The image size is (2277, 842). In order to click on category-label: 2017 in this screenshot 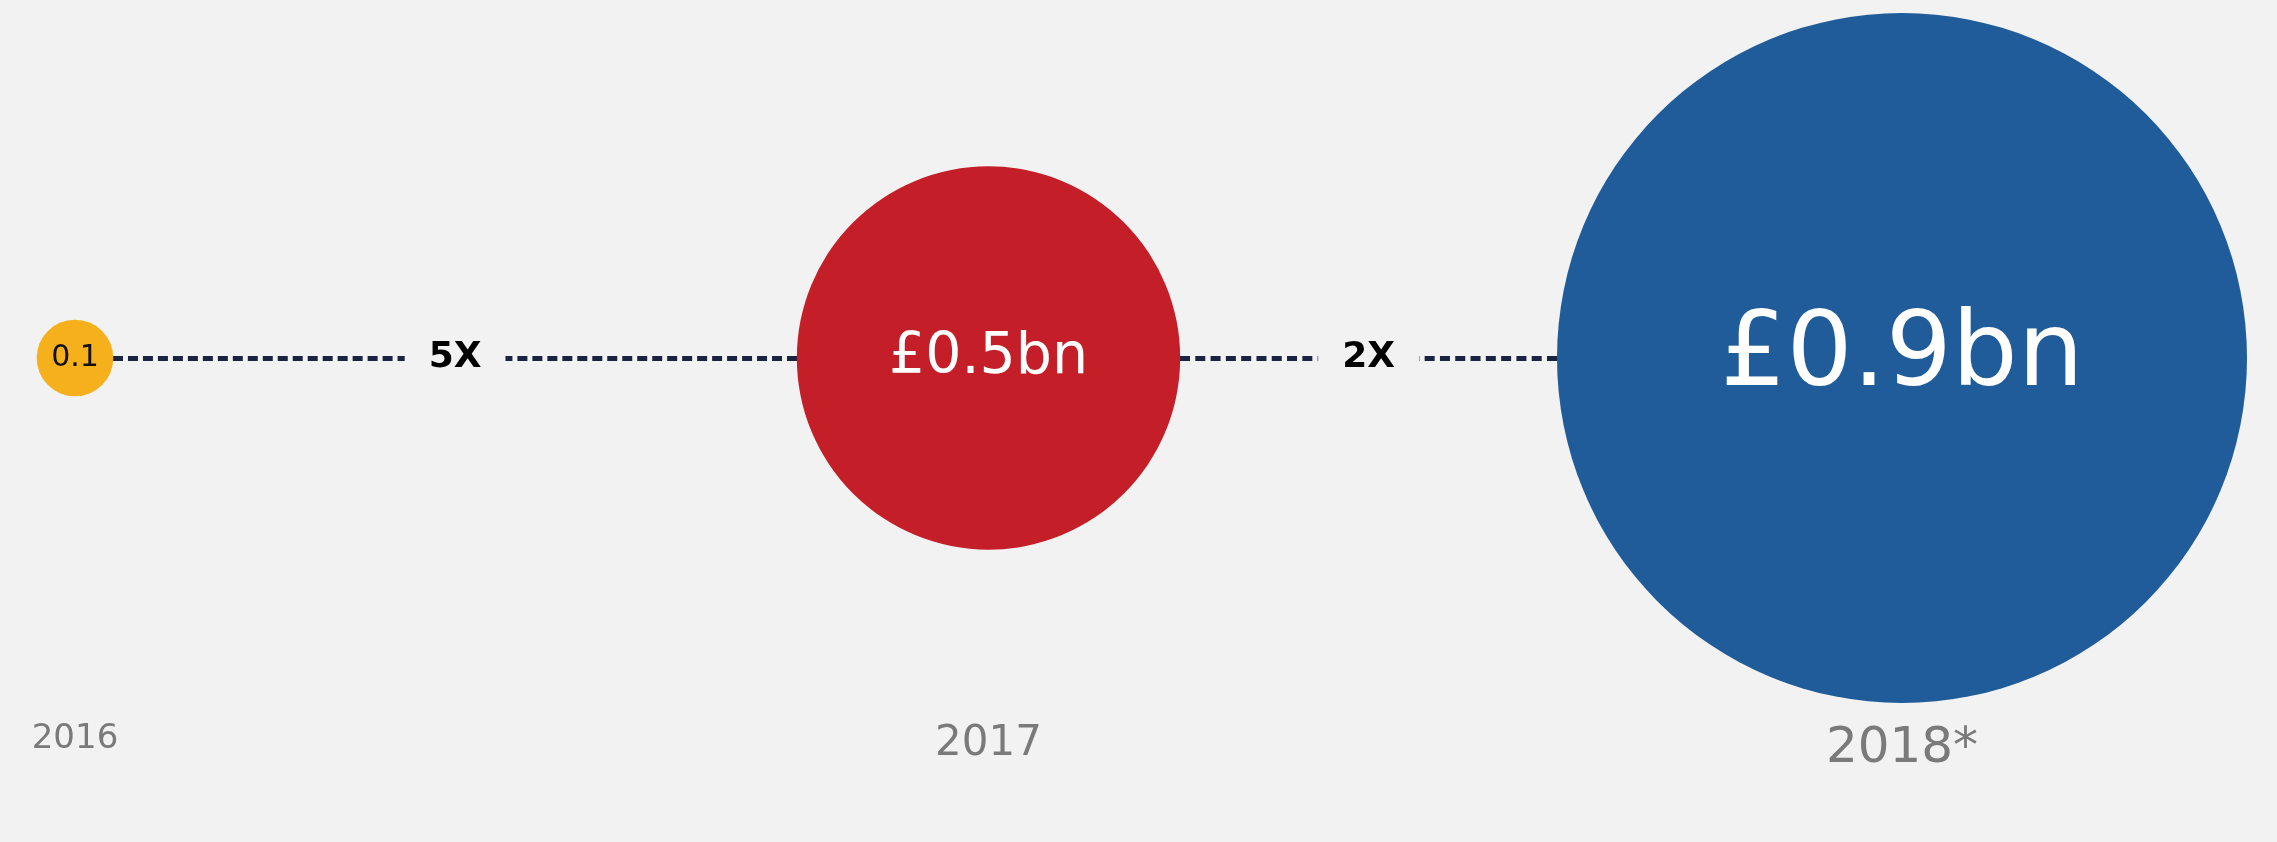, I will do `click(988, 741)`.